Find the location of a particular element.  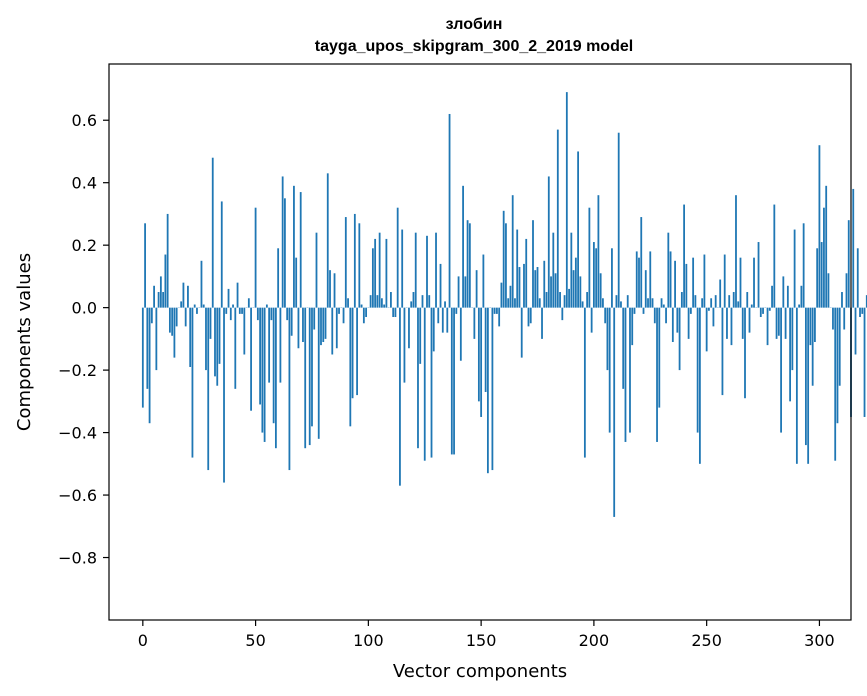

chart-subtitle: tayga_upos_skipgram_300_2_2019 model is located at coordinates (474, 46).